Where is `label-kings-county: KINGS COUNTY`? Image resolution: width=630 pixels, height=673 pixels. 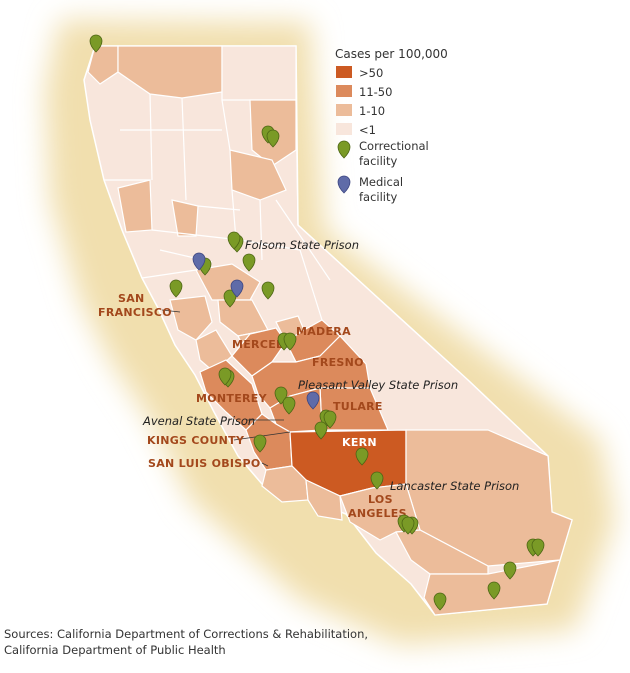
label-kings-county: KINGS COUNTY is located at coordinates (196, 440).